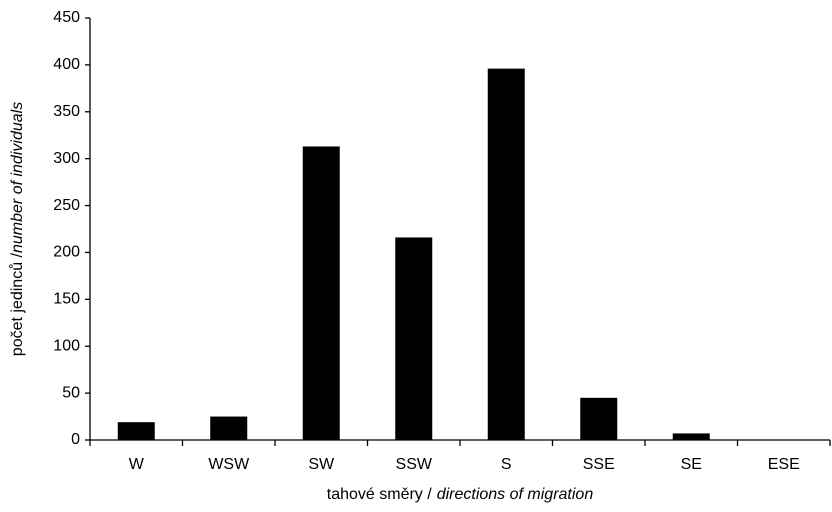 Image resolution: width=832 pixels, height=512 pixels. What do you see at coordinates (66, 252) in the screenshot?
I see `y-tick-label: 200` at bounding box center [66, 252].